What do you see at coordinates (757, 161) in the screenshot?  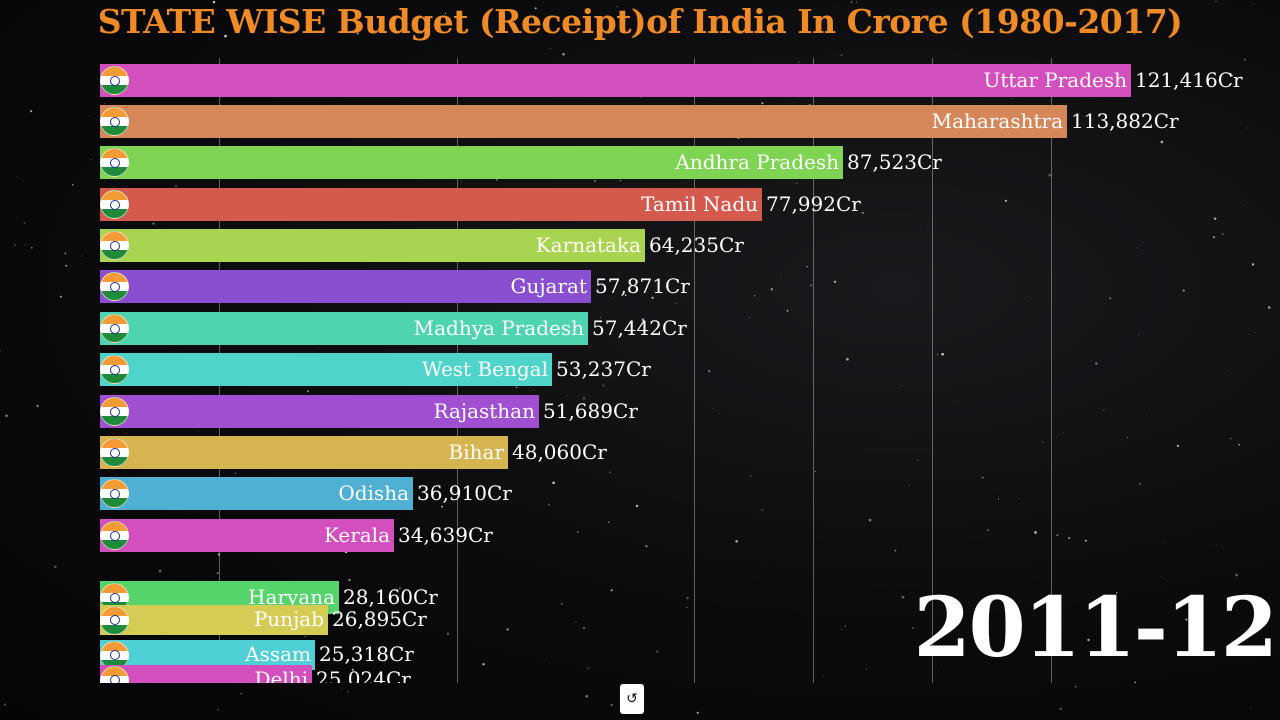 I see `bar-category-label: Andhra Pradesh` at bounding box center [757, 161].